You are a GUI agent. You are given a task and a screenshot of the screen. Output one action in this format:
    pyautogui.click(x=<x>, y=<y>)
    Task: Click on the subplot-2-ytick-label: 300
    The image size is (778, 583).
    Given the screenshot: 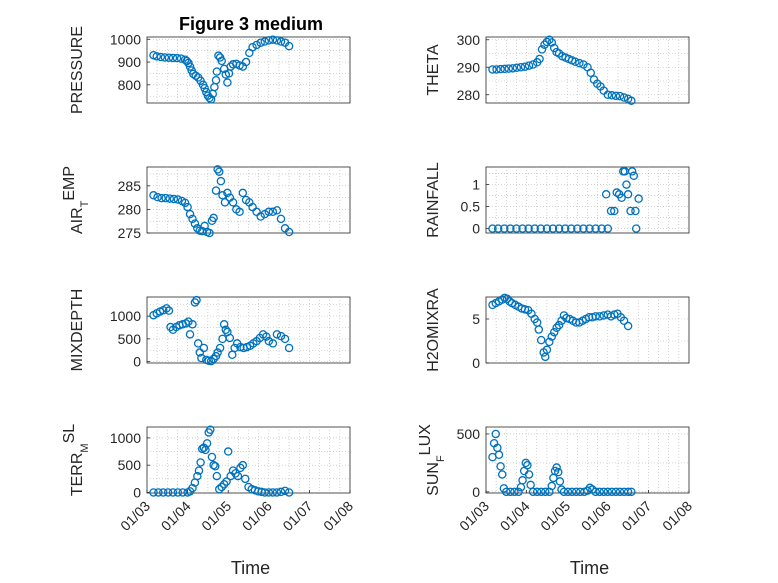 What is the action you would take?
    pyautogui.click(x=469, y=40)
    